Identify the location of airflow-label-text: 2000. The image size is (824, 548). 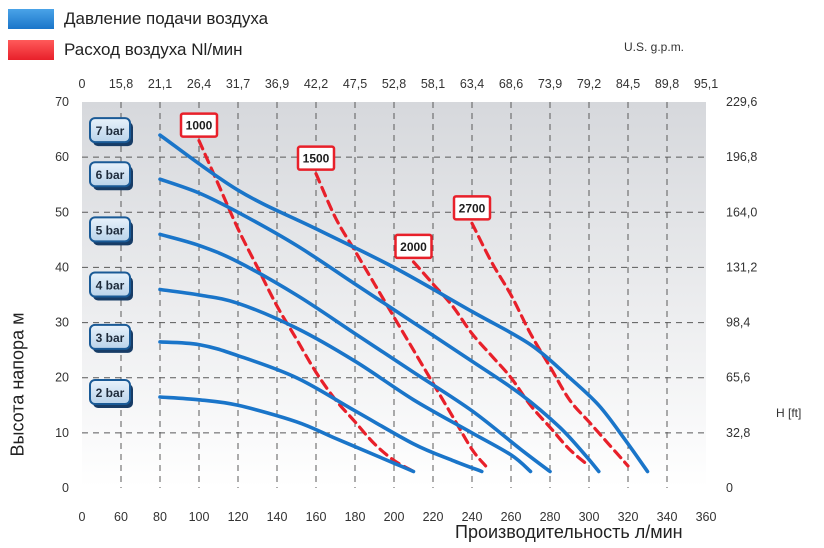
(413, 247).